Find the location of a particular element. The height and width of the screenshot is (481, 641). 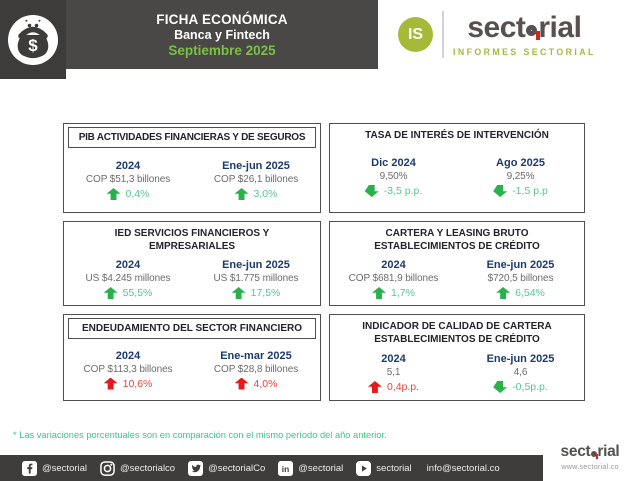

stat-block: 2024 US $4.245 millones 55,5% is located at coordinates (128, 279).